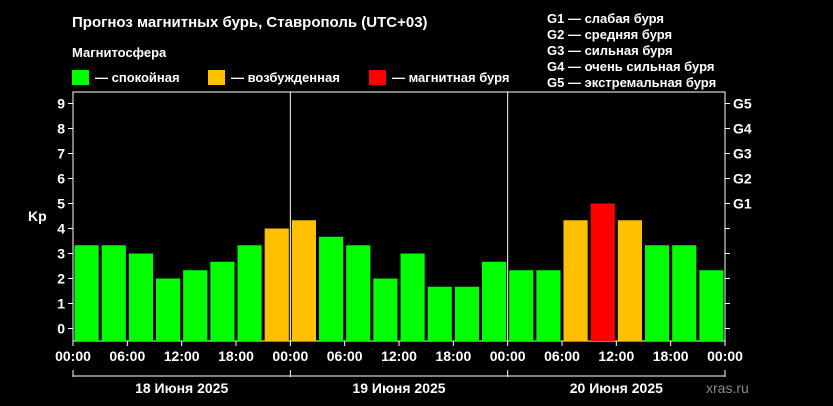 The height and width of the screenshot is (406, 833). Describe the element at coordinates (37, 216) in the screenshot. I see `y-axis-label: Kp` at that location.